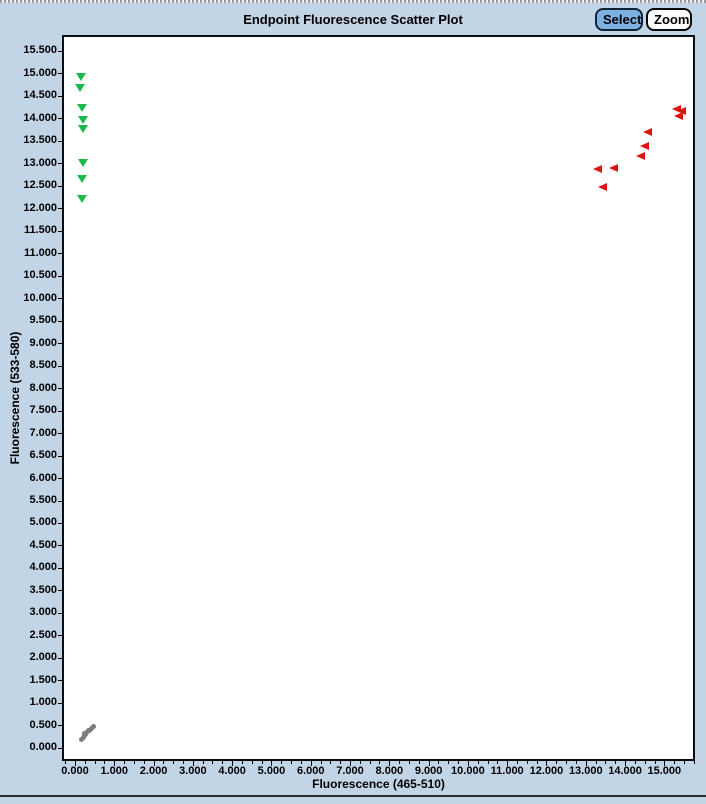  Describe the element at coordinates (43, 657) in the screenshot. I see `y-tick-label: 2.000` at that location.